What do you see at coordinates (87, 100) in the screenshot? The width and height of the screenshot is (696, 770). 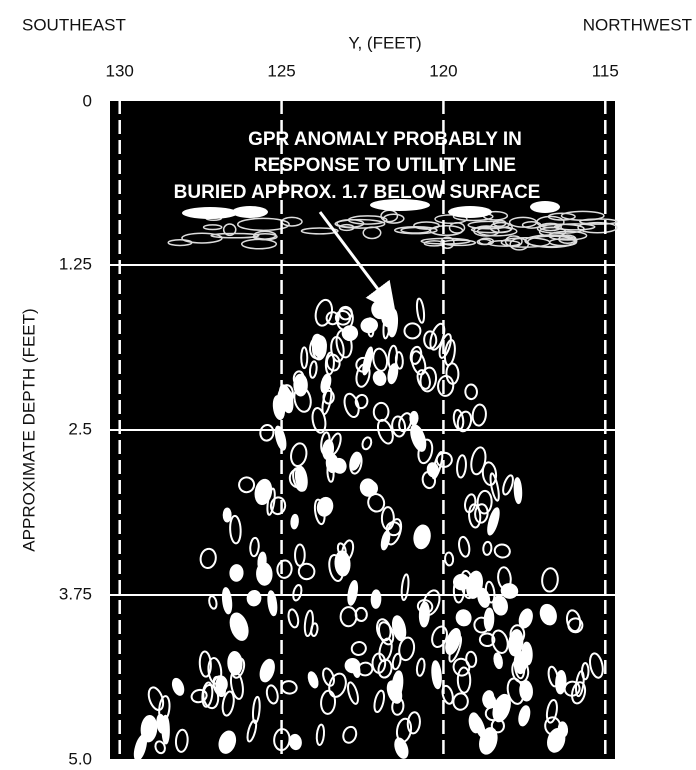 I see `y-tick-label: 0` at bounding box center [87, 100].